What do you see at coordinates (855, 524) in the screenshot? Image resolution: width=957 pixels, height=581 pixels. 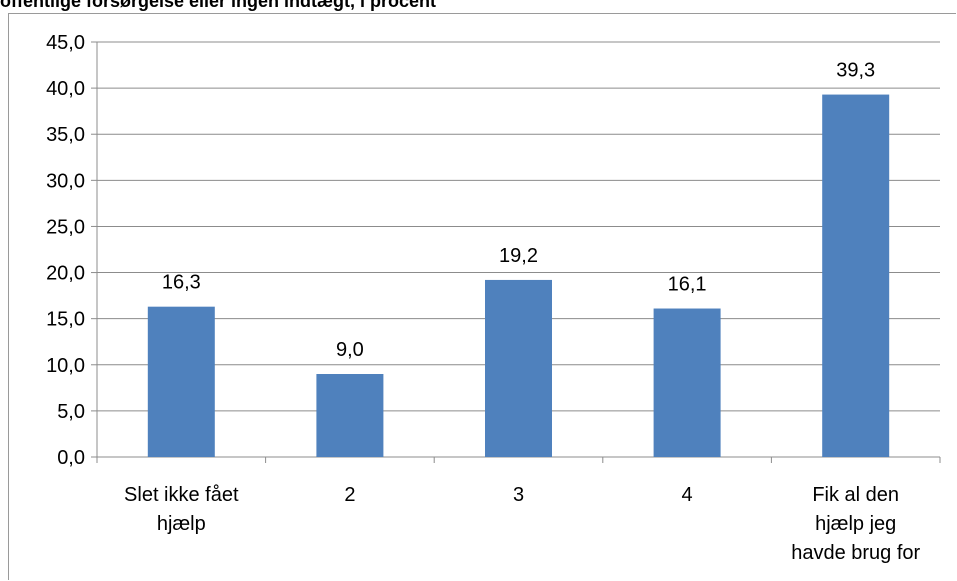 I see `x-tick-label: Fik al den hjælp jeg havde brug for` at bounding box center [855, 524].